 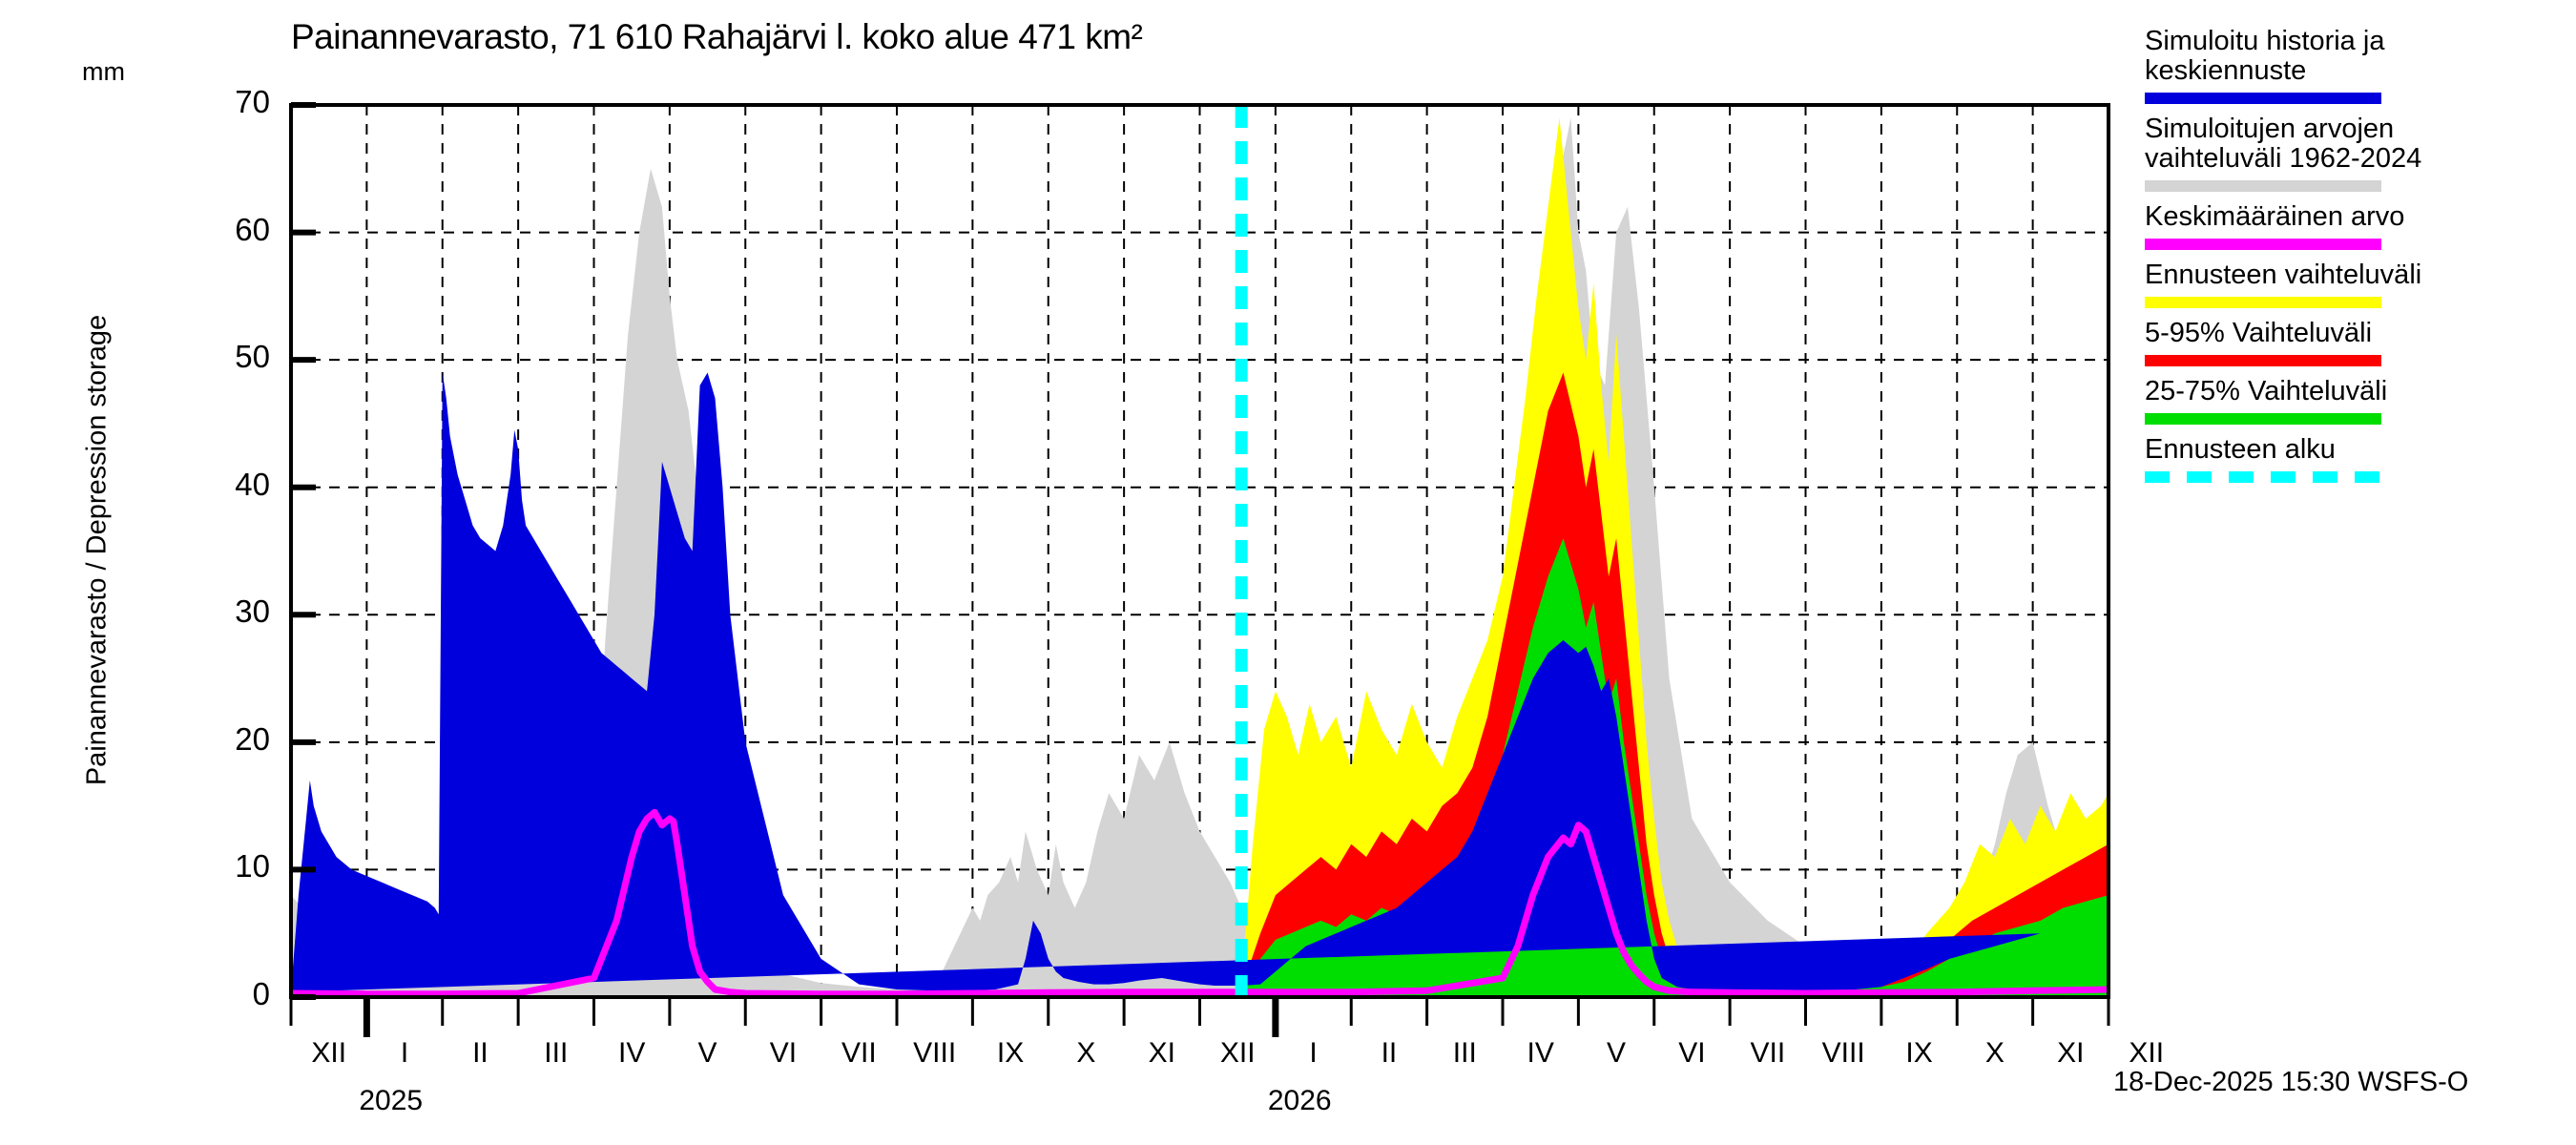 I want to click on legend-swatch-forecast-start, so click(x=2263, y=477).